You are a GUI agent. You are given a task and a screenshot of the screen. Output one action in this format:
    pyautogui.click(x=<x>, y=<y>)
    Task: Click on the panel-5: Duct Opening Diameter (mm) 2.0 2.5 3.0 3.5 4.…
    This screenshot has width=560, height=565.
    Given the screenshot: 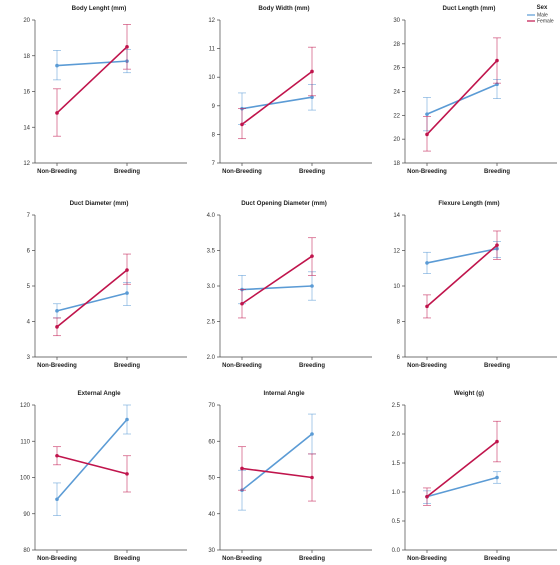 What is the action you would take?
    pyautogui.click(x=289, y=284)
    